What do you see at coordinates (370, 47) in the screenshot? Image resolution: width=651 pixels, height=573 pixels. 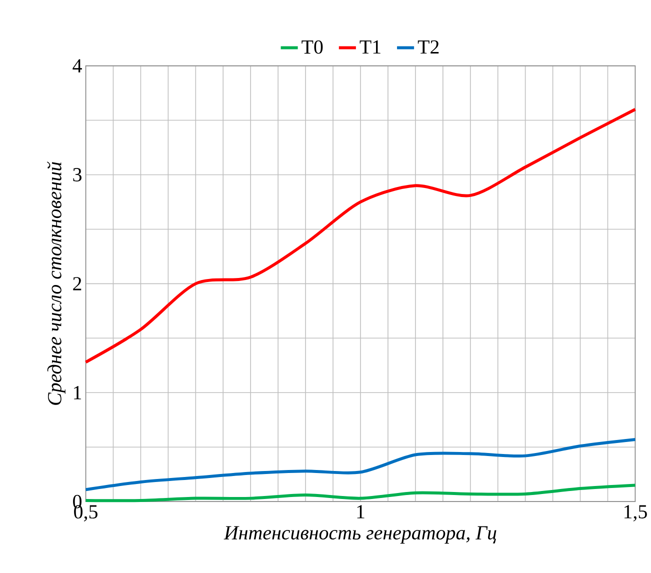 I see `legend-label: T1` at bounding box center [370, 47].